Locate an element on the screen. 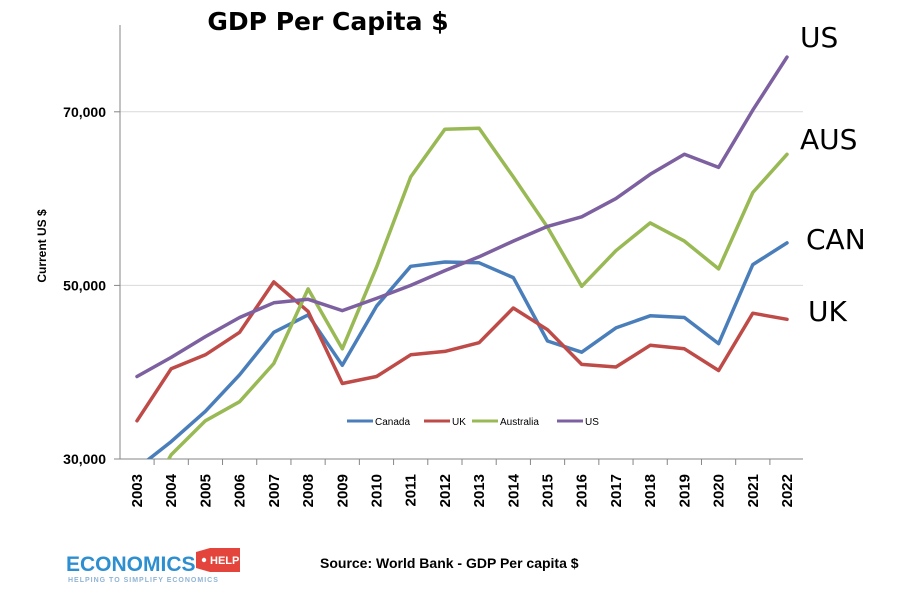 Image resolution: width=900 pixels, height=592 pixels. legend-label: Canada is located at coordinates (392, 422).